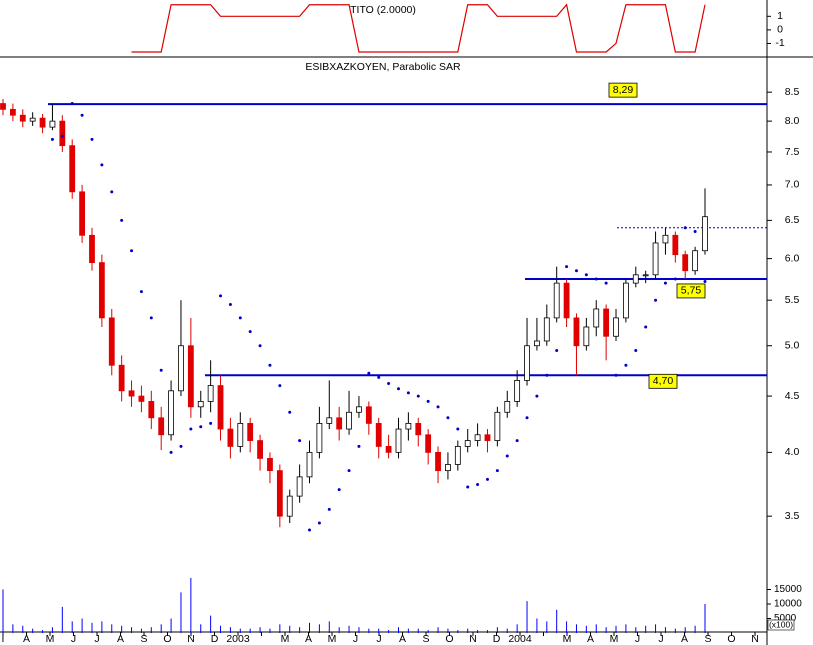 The width and height of the screenshot is (813, 645). Describe the element at coordinates (792, 185) in the screenshot. I see `y-tick-label: 7.0` at that location.